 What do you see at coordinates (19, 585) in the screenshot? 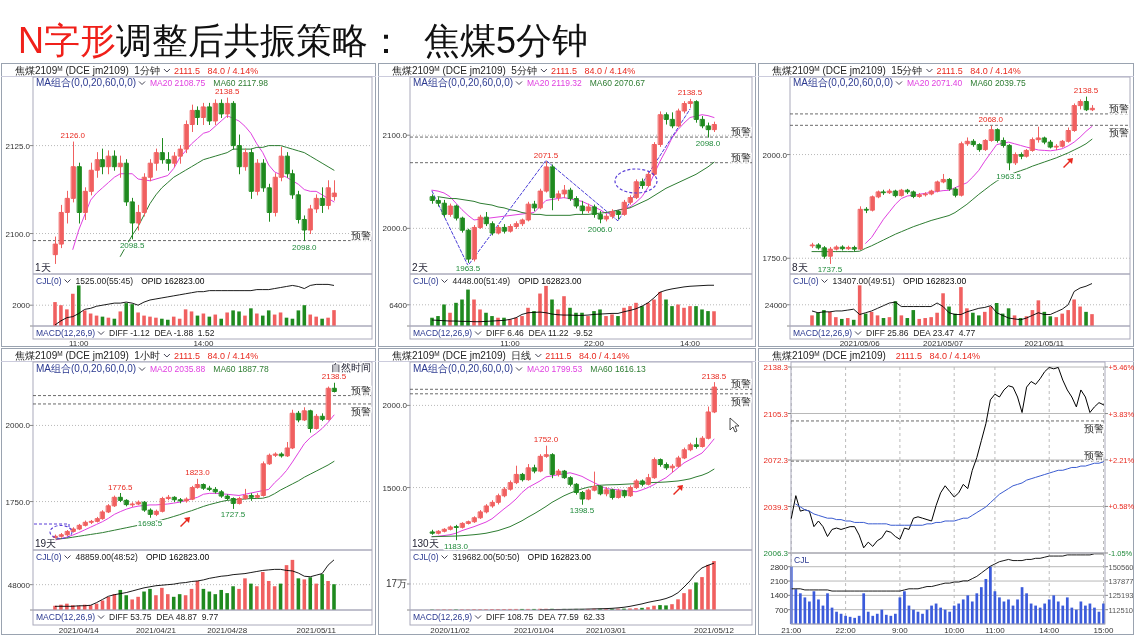
I see `y-tick-label: 48000` at bounding box center [19, 585].